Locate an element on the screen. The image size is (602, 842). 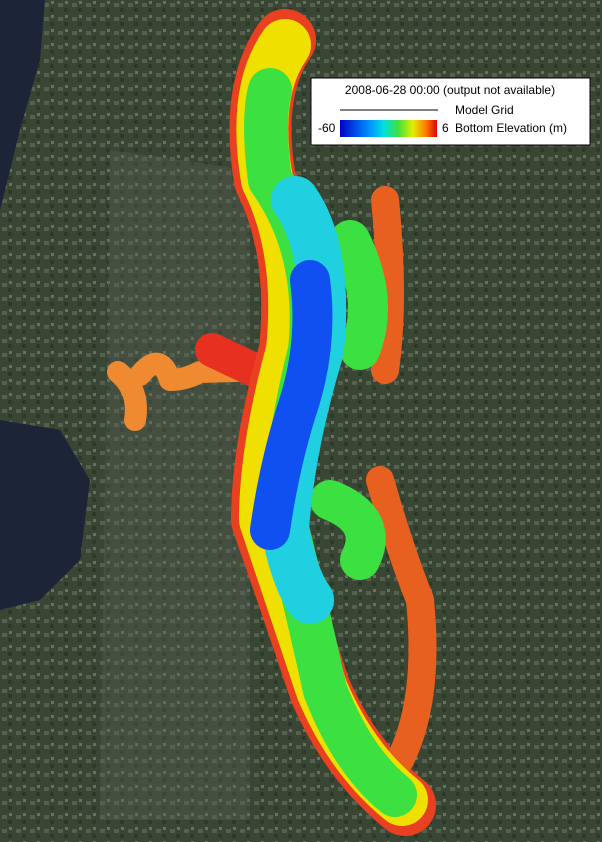
timestamp: 2008-06-28 00:00 (output not available) is located at coordinates (450, 90).